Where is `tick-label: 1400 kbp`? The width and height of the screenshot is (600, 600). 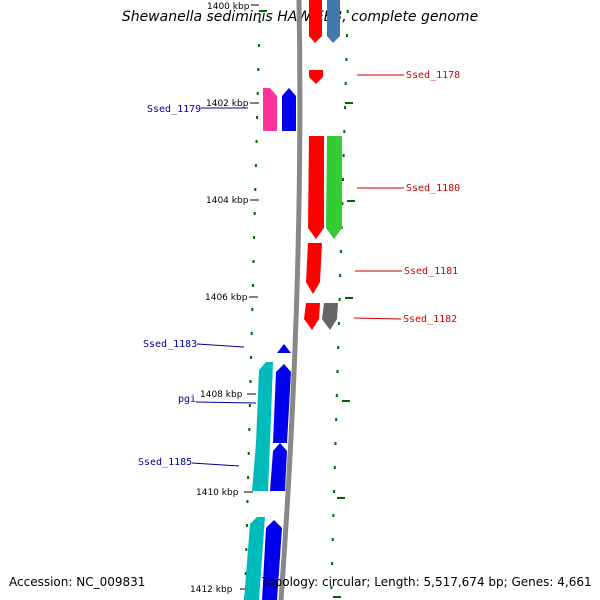
tick-label: 1400 kbp is located at coordinates (228, 7).